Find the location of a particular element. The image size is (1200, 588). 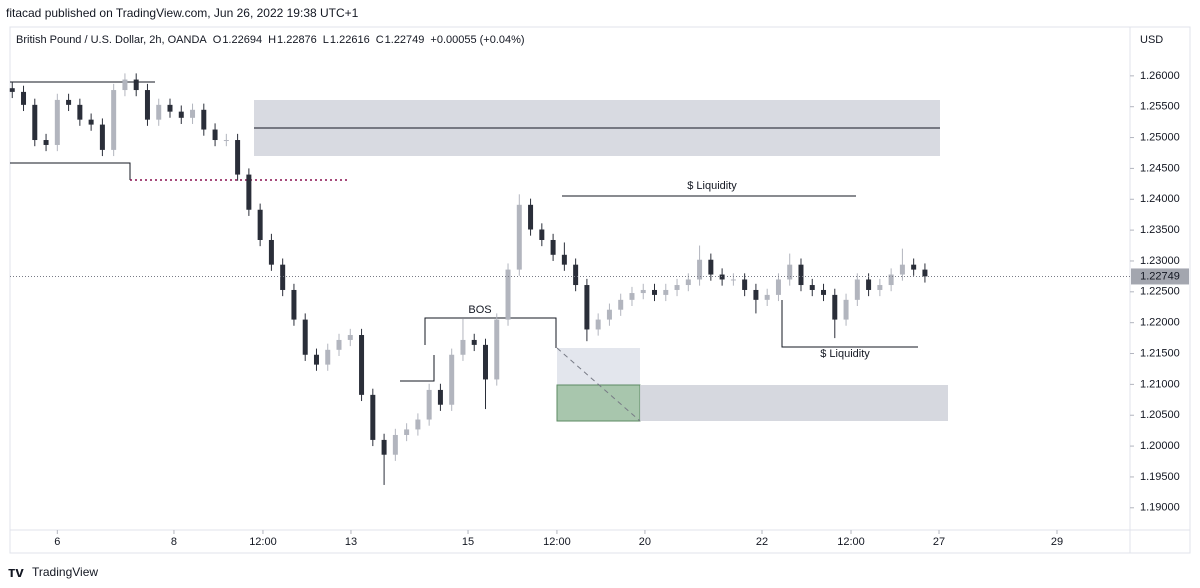

legend-key: H is located at coordinates (272, 40).